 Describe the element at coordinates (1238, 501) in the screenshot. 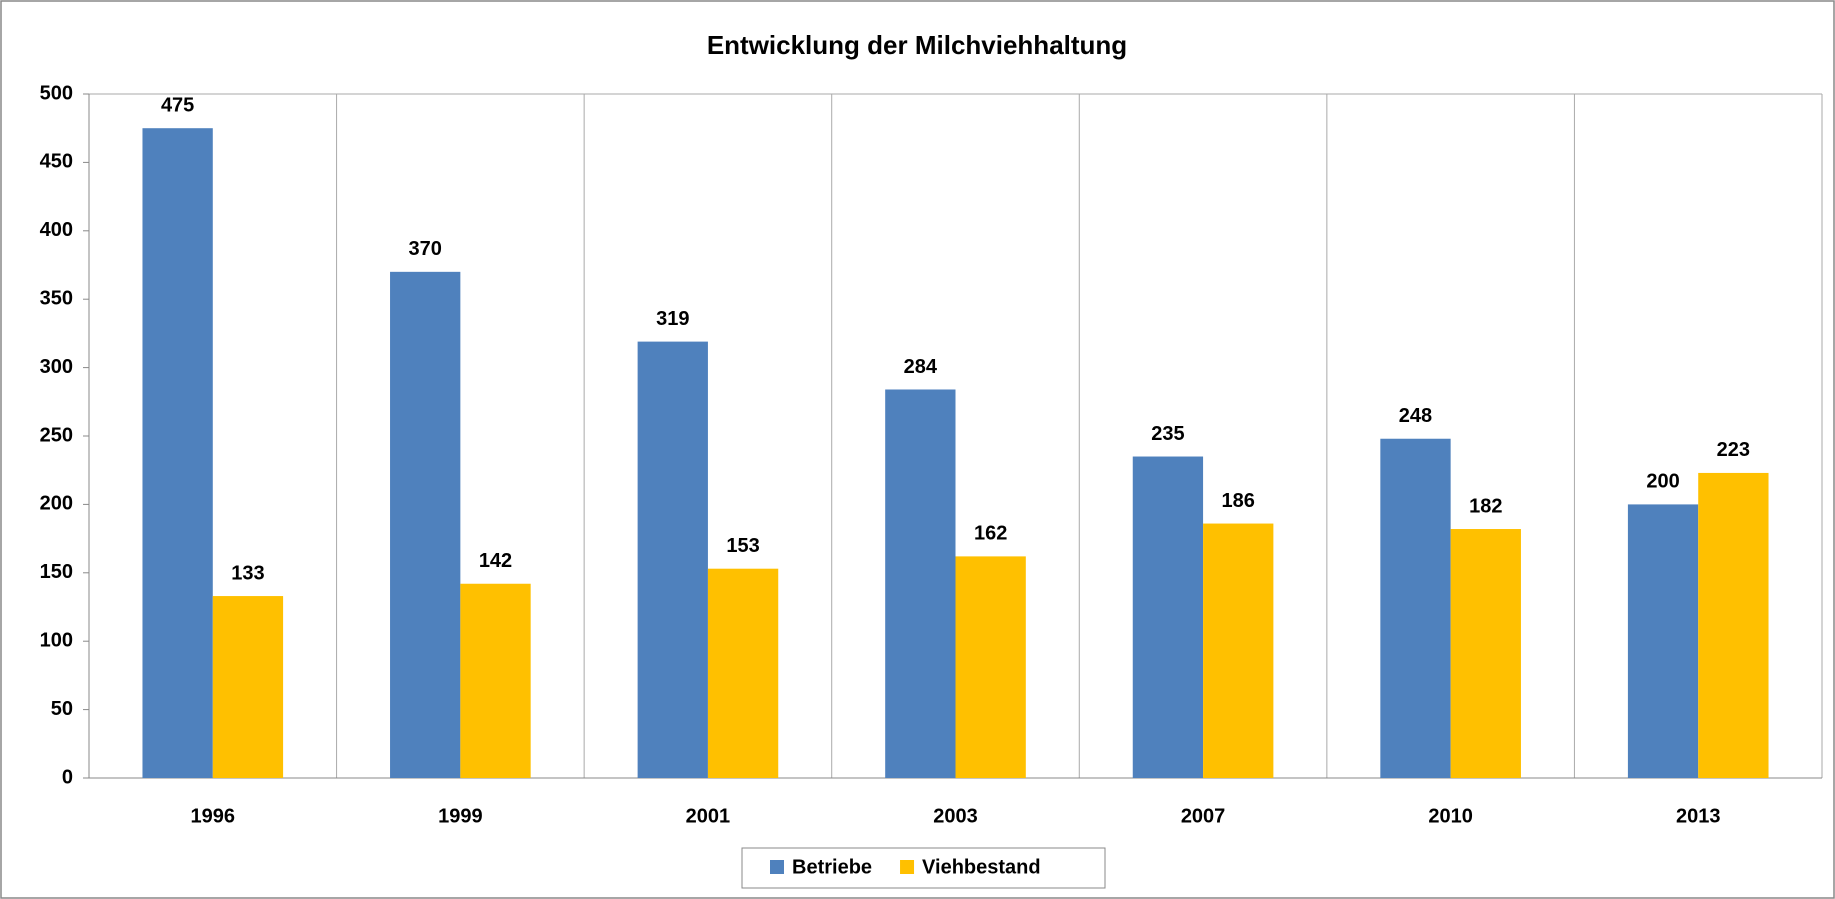

I see `value-label: 186` at that location.